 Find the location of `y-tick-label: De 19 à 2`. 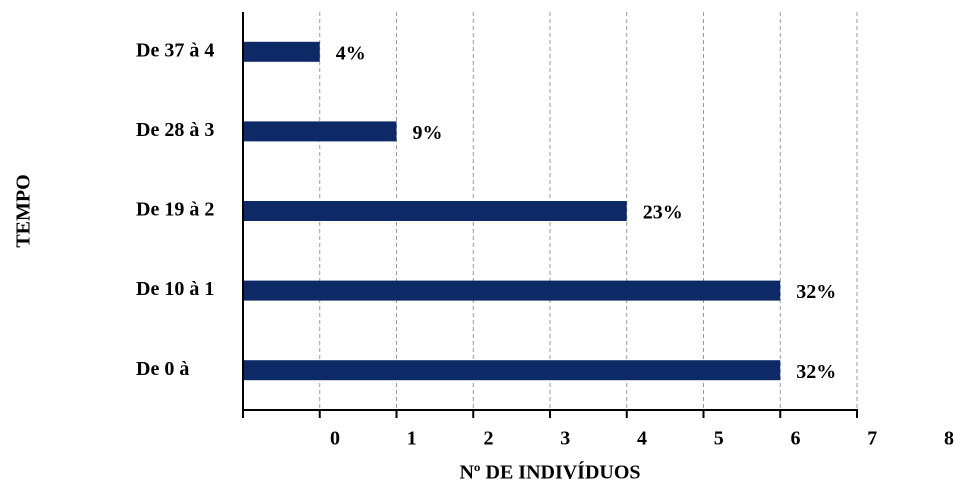

y-tick-label: De 19 à 2 is located at coordinates (175, 210).